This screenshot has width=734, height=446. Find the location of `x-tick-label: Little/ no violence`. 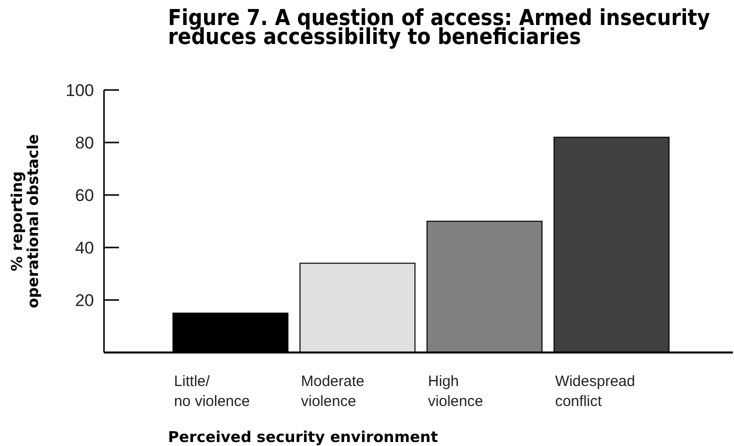

x-tick-label: Little/ no violence is located at coordinates (212, 391).